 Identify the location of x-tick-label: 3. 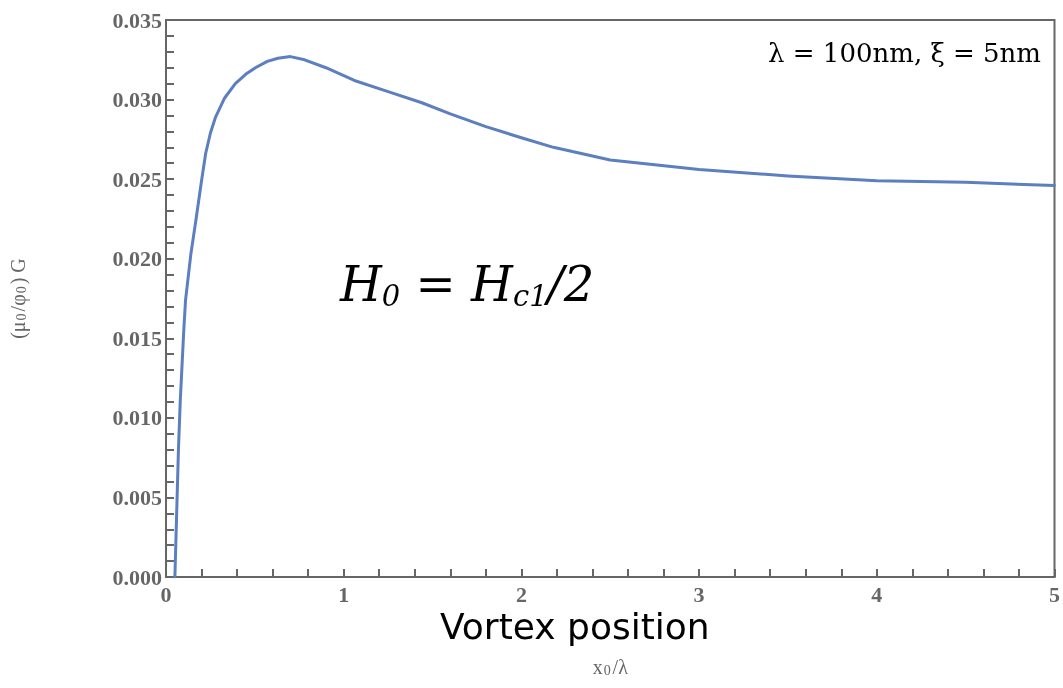
(699, 594).